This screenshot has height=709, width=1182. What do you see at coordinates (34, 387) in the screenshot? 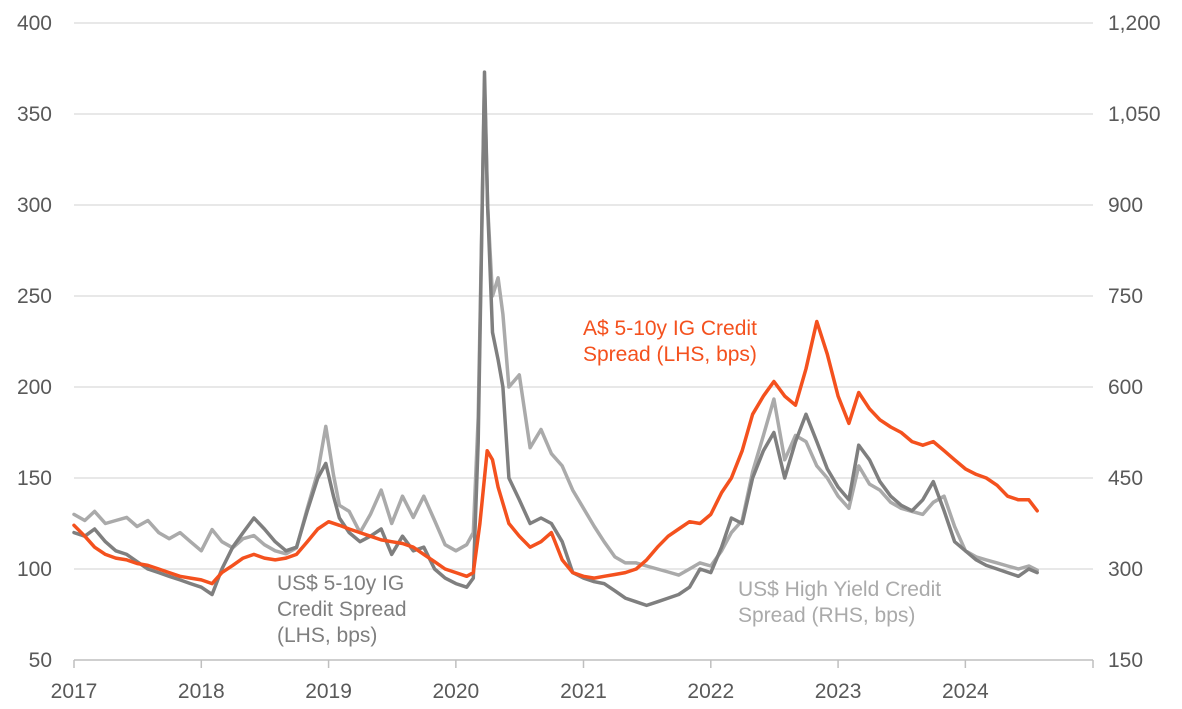
I see `left-tick-label: 200` at bounding box center [34, 387].